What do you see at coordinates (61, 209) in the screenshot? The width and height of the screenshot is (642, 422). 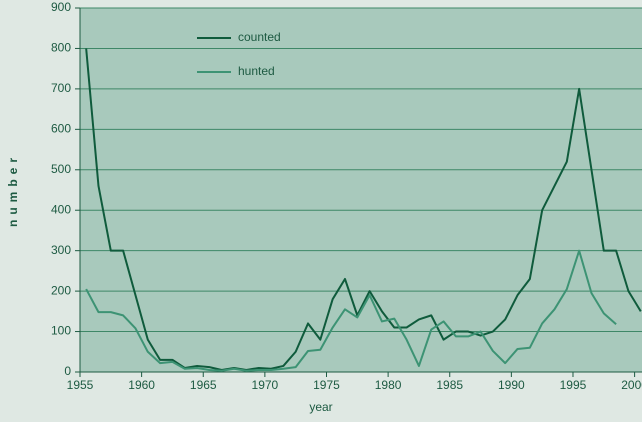 I see `y-tick-label: 400` at bounding box center [61, 209].